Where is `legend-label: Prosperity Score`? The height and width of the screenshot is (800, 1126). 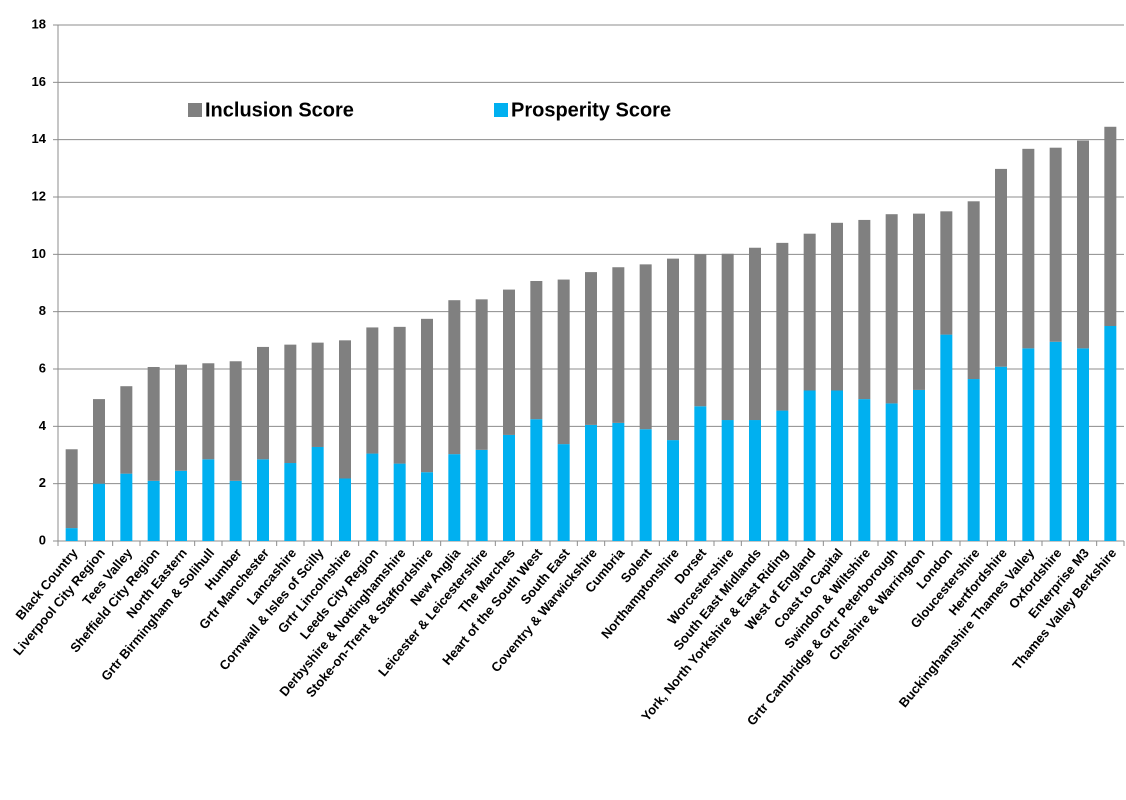 legend-label: Prosperity Score is located at coordinates (591, 110).